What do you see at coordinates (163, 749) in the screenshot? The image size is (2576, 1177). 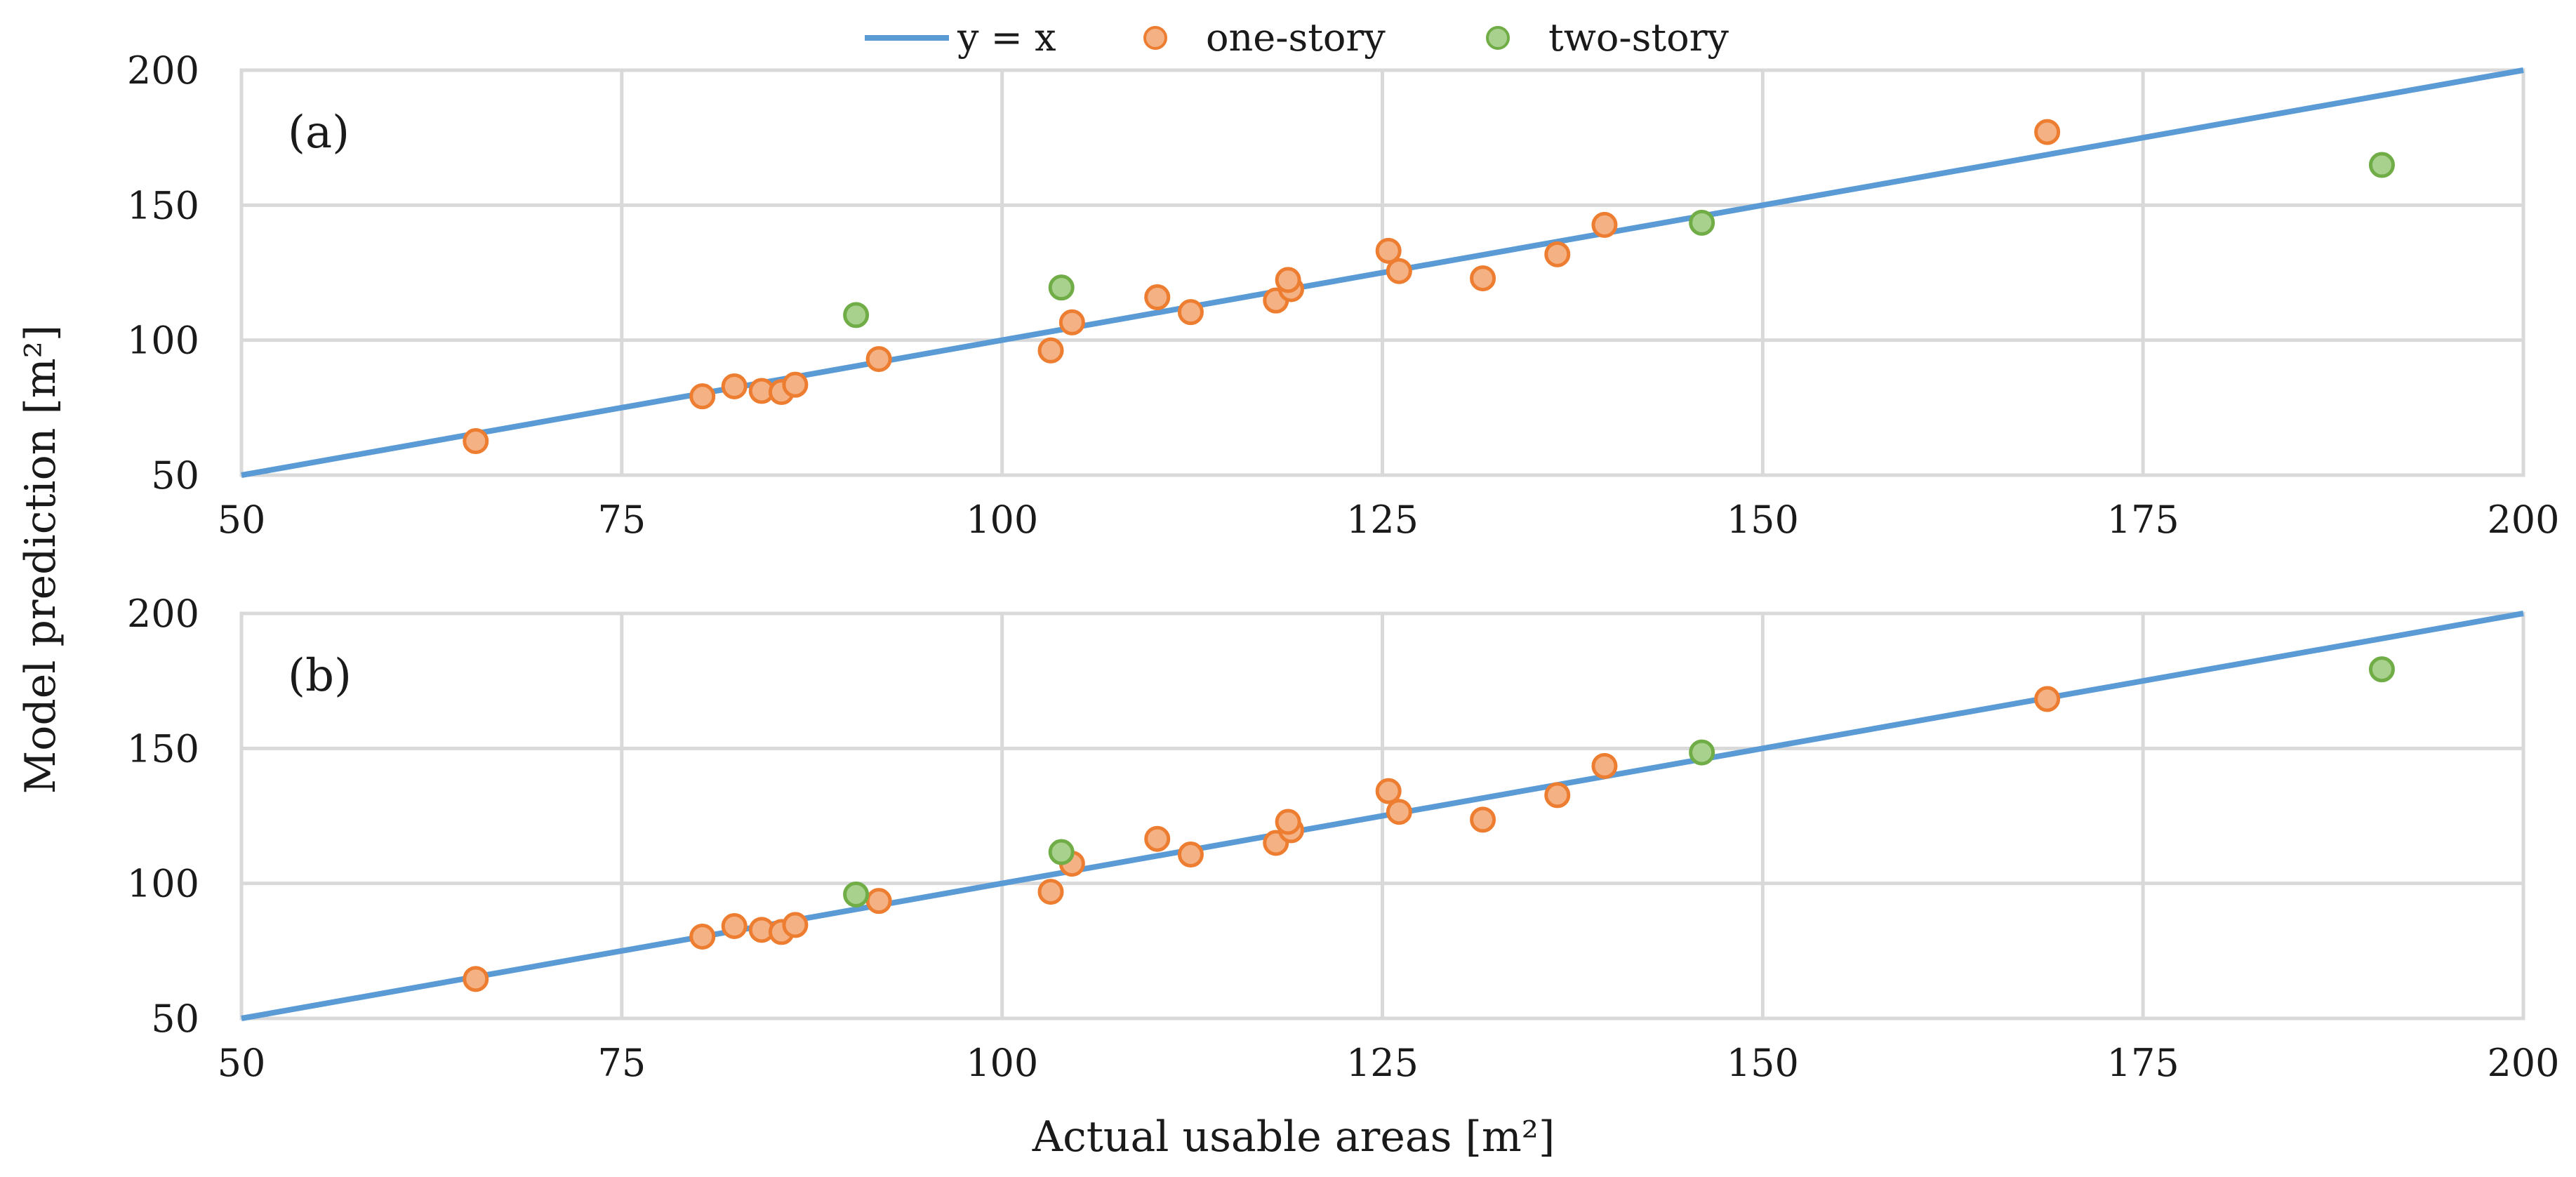 I see `panel-b-y-tick-label: 150` at bounding box center [163, 749].